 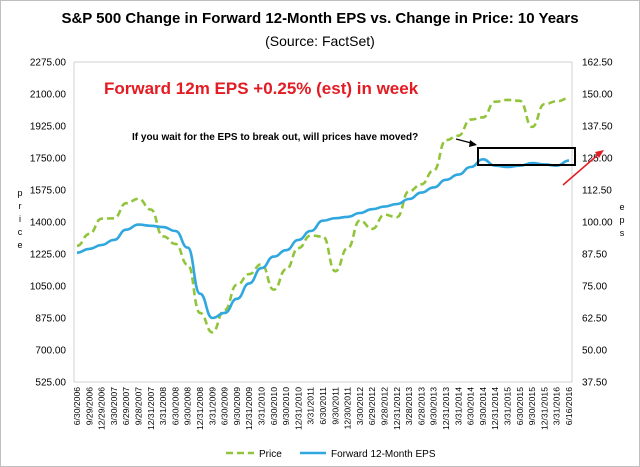 I want to click on y-left-tick-label: 1050.00, so click(x=48, y=287).